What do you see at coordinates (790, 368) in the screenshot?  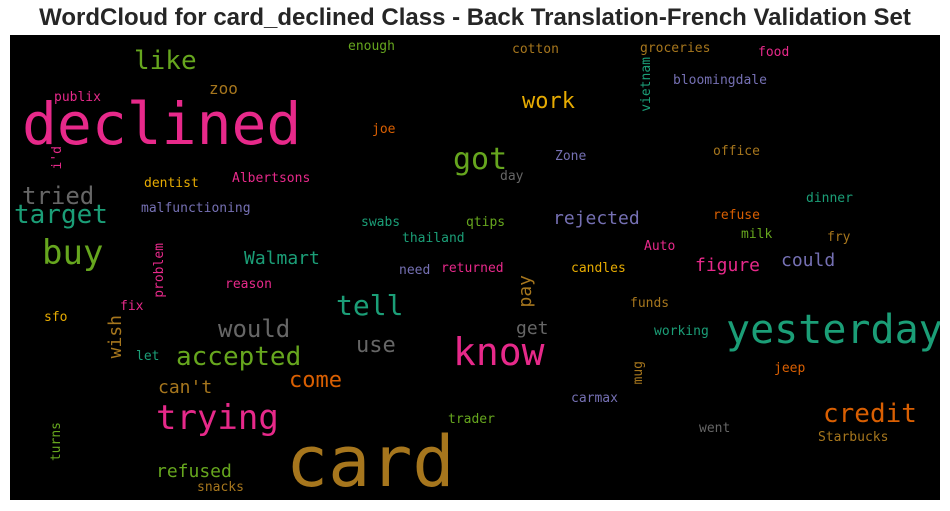 I see `cloud-word: jeep` at bounding box center [790, 368].